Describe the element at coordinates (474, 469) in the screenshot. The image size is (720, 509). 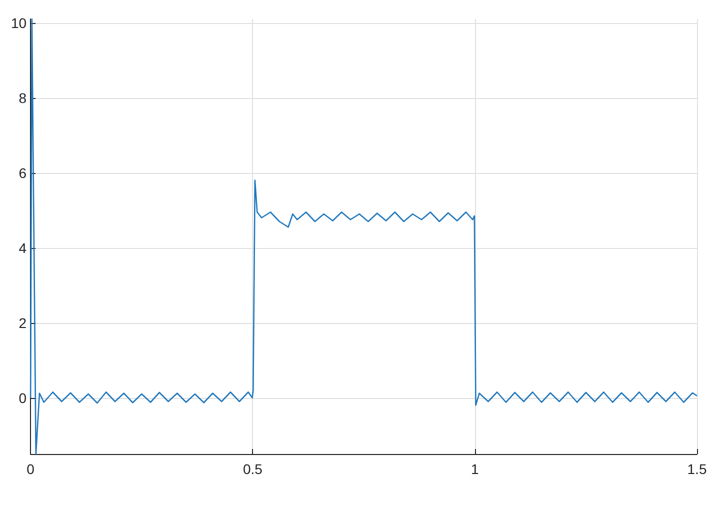
I see `x-tick-label: 1` at that location.